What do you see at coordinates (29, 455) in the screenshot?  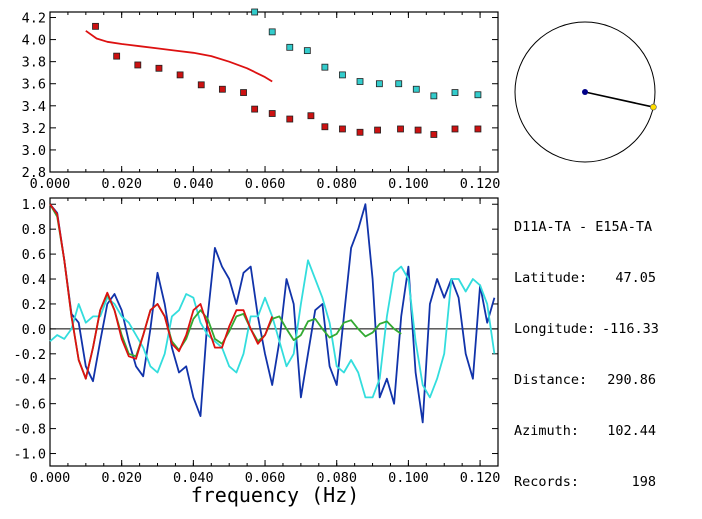 I see `y-tick-label: -1.0` at bounding box center [29, 455].